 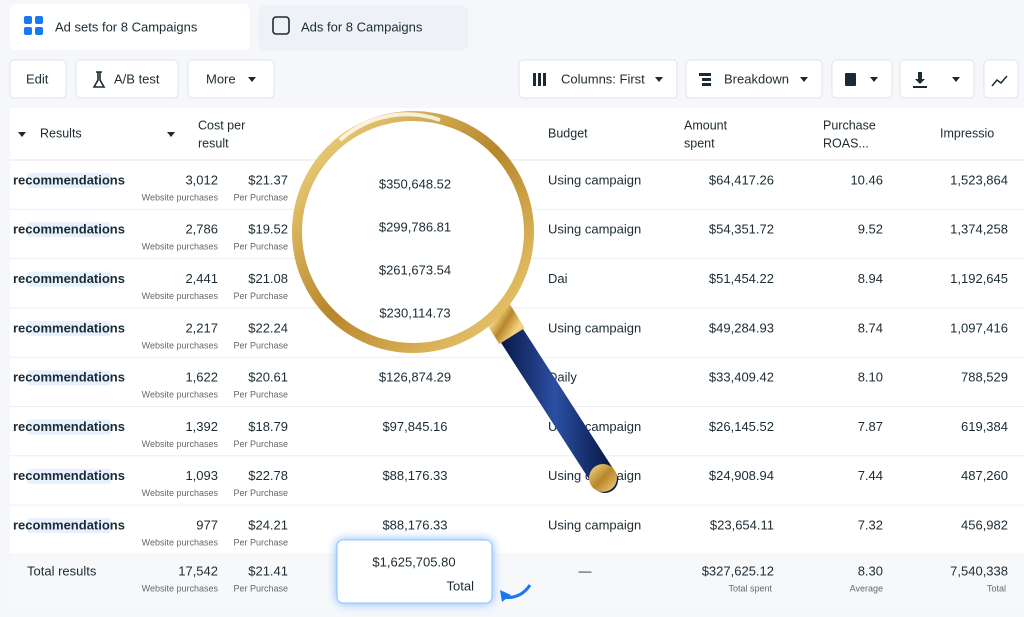 What do you see at coordinates (984, 525) in the screenshot?
I see `impressions: 456,982` at bounding box center [984, 525].